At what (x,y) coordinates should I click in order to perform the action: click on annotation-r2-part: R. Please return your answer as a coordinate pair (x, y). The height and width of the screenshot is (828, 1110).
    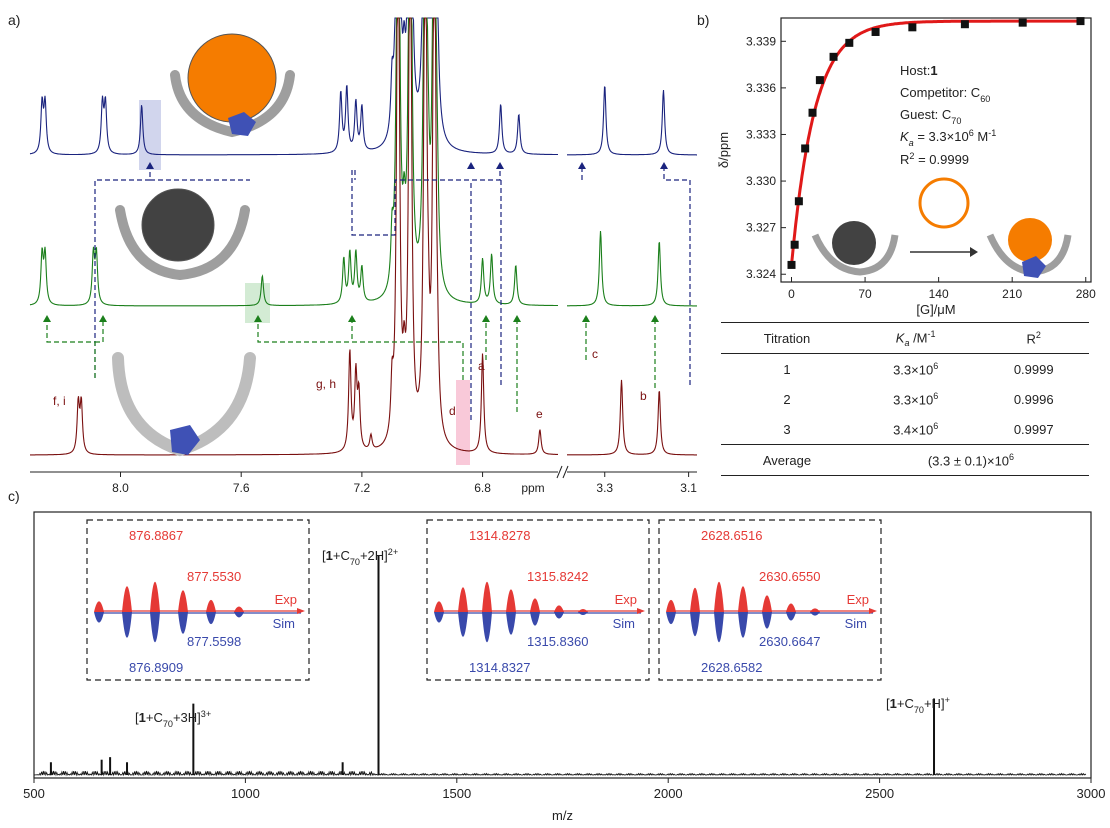
    Looking at the image, I should click on (904, 159).